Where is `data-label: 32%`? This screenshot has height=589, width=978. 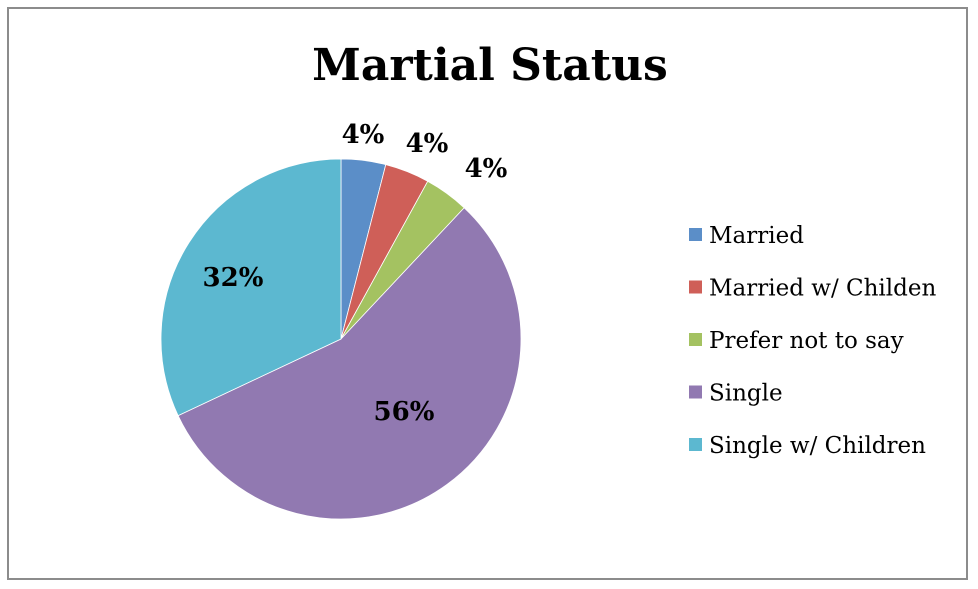 data-label: 32% is located at coordinates (233, 278).